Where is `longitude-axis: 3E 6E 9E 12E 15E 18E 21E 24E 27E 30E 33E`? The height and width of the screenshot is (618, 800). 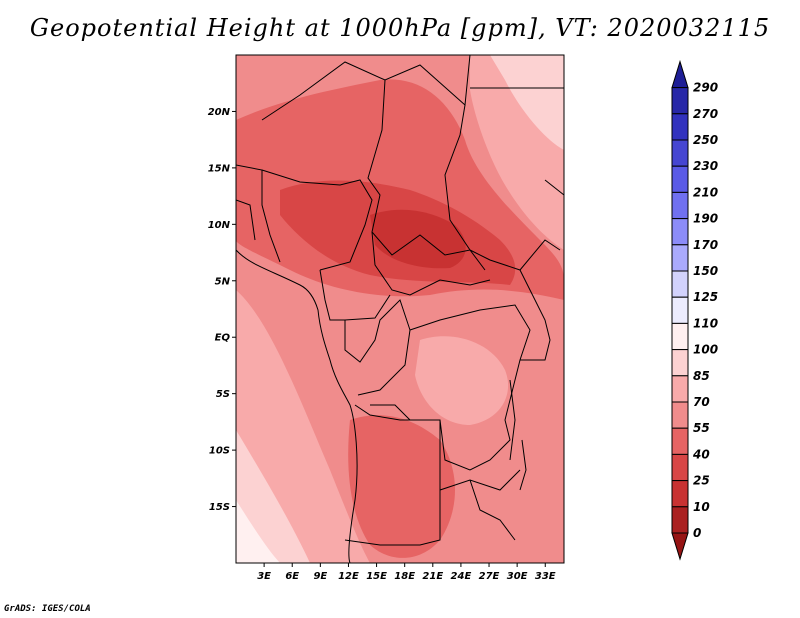 longitude-axis: 3E 6E 9E 12E 15E 18E 21E 24E 27E 30E 33E is located at coordinates (406, 572).